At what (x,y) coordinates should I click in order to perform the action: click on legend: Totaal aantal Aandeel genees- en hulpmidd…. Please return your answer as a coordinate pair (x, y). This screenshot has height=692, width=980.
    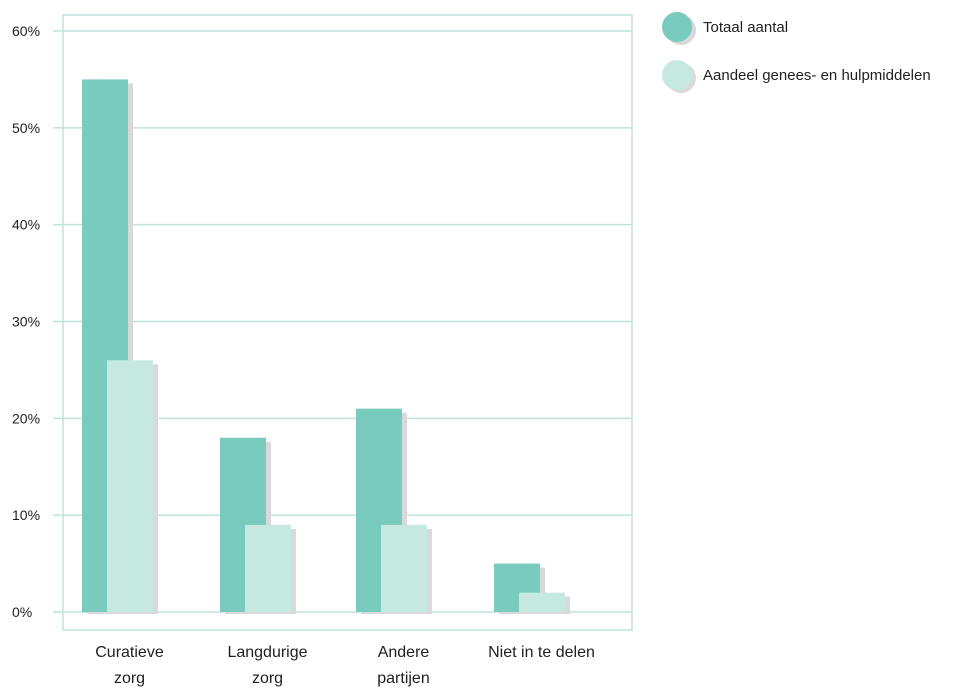
    Looking at the image, I should click on (796, 52).